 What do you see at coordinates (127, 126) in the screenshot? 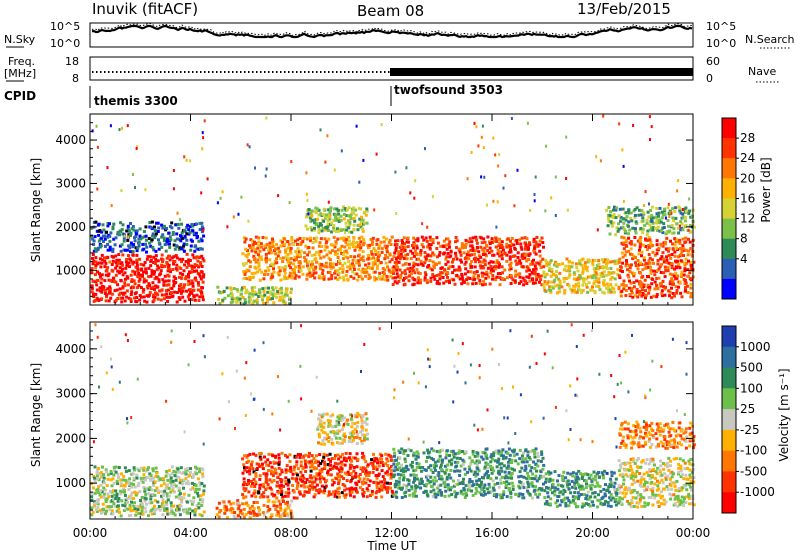
I see `power-sparse-point` at bounding box center [127, 126].